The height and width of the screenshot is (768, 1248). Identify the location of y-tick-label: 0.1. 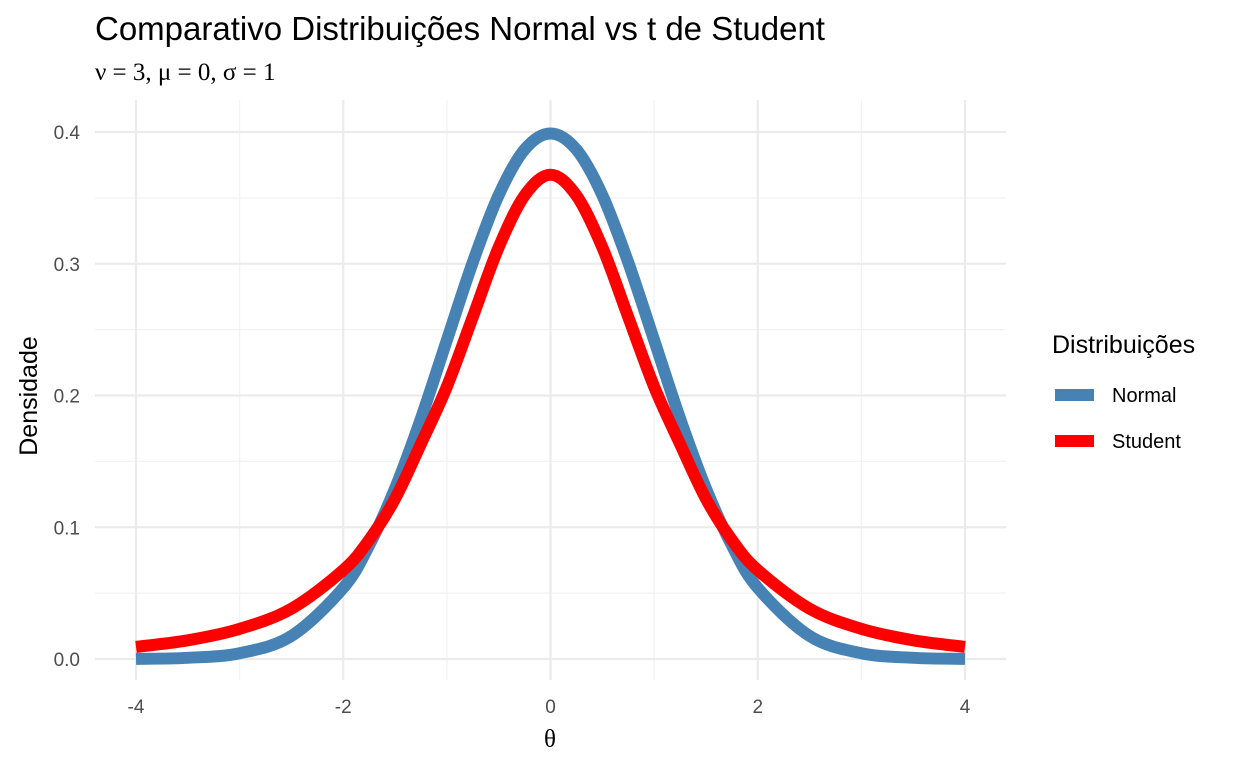
(67, 528).